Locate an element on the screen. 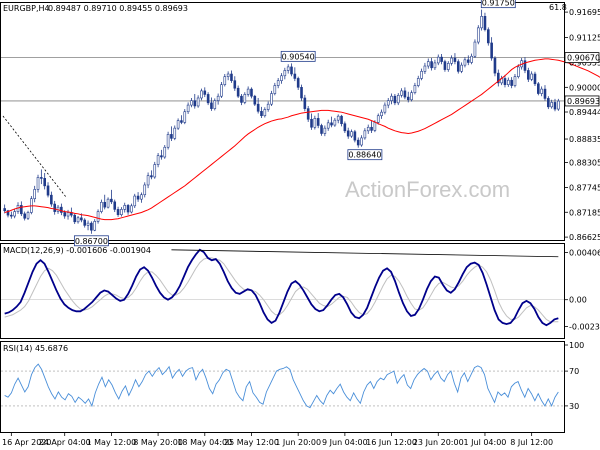  price-tick-label: 0.87745 is located at coordinates (584, 187).